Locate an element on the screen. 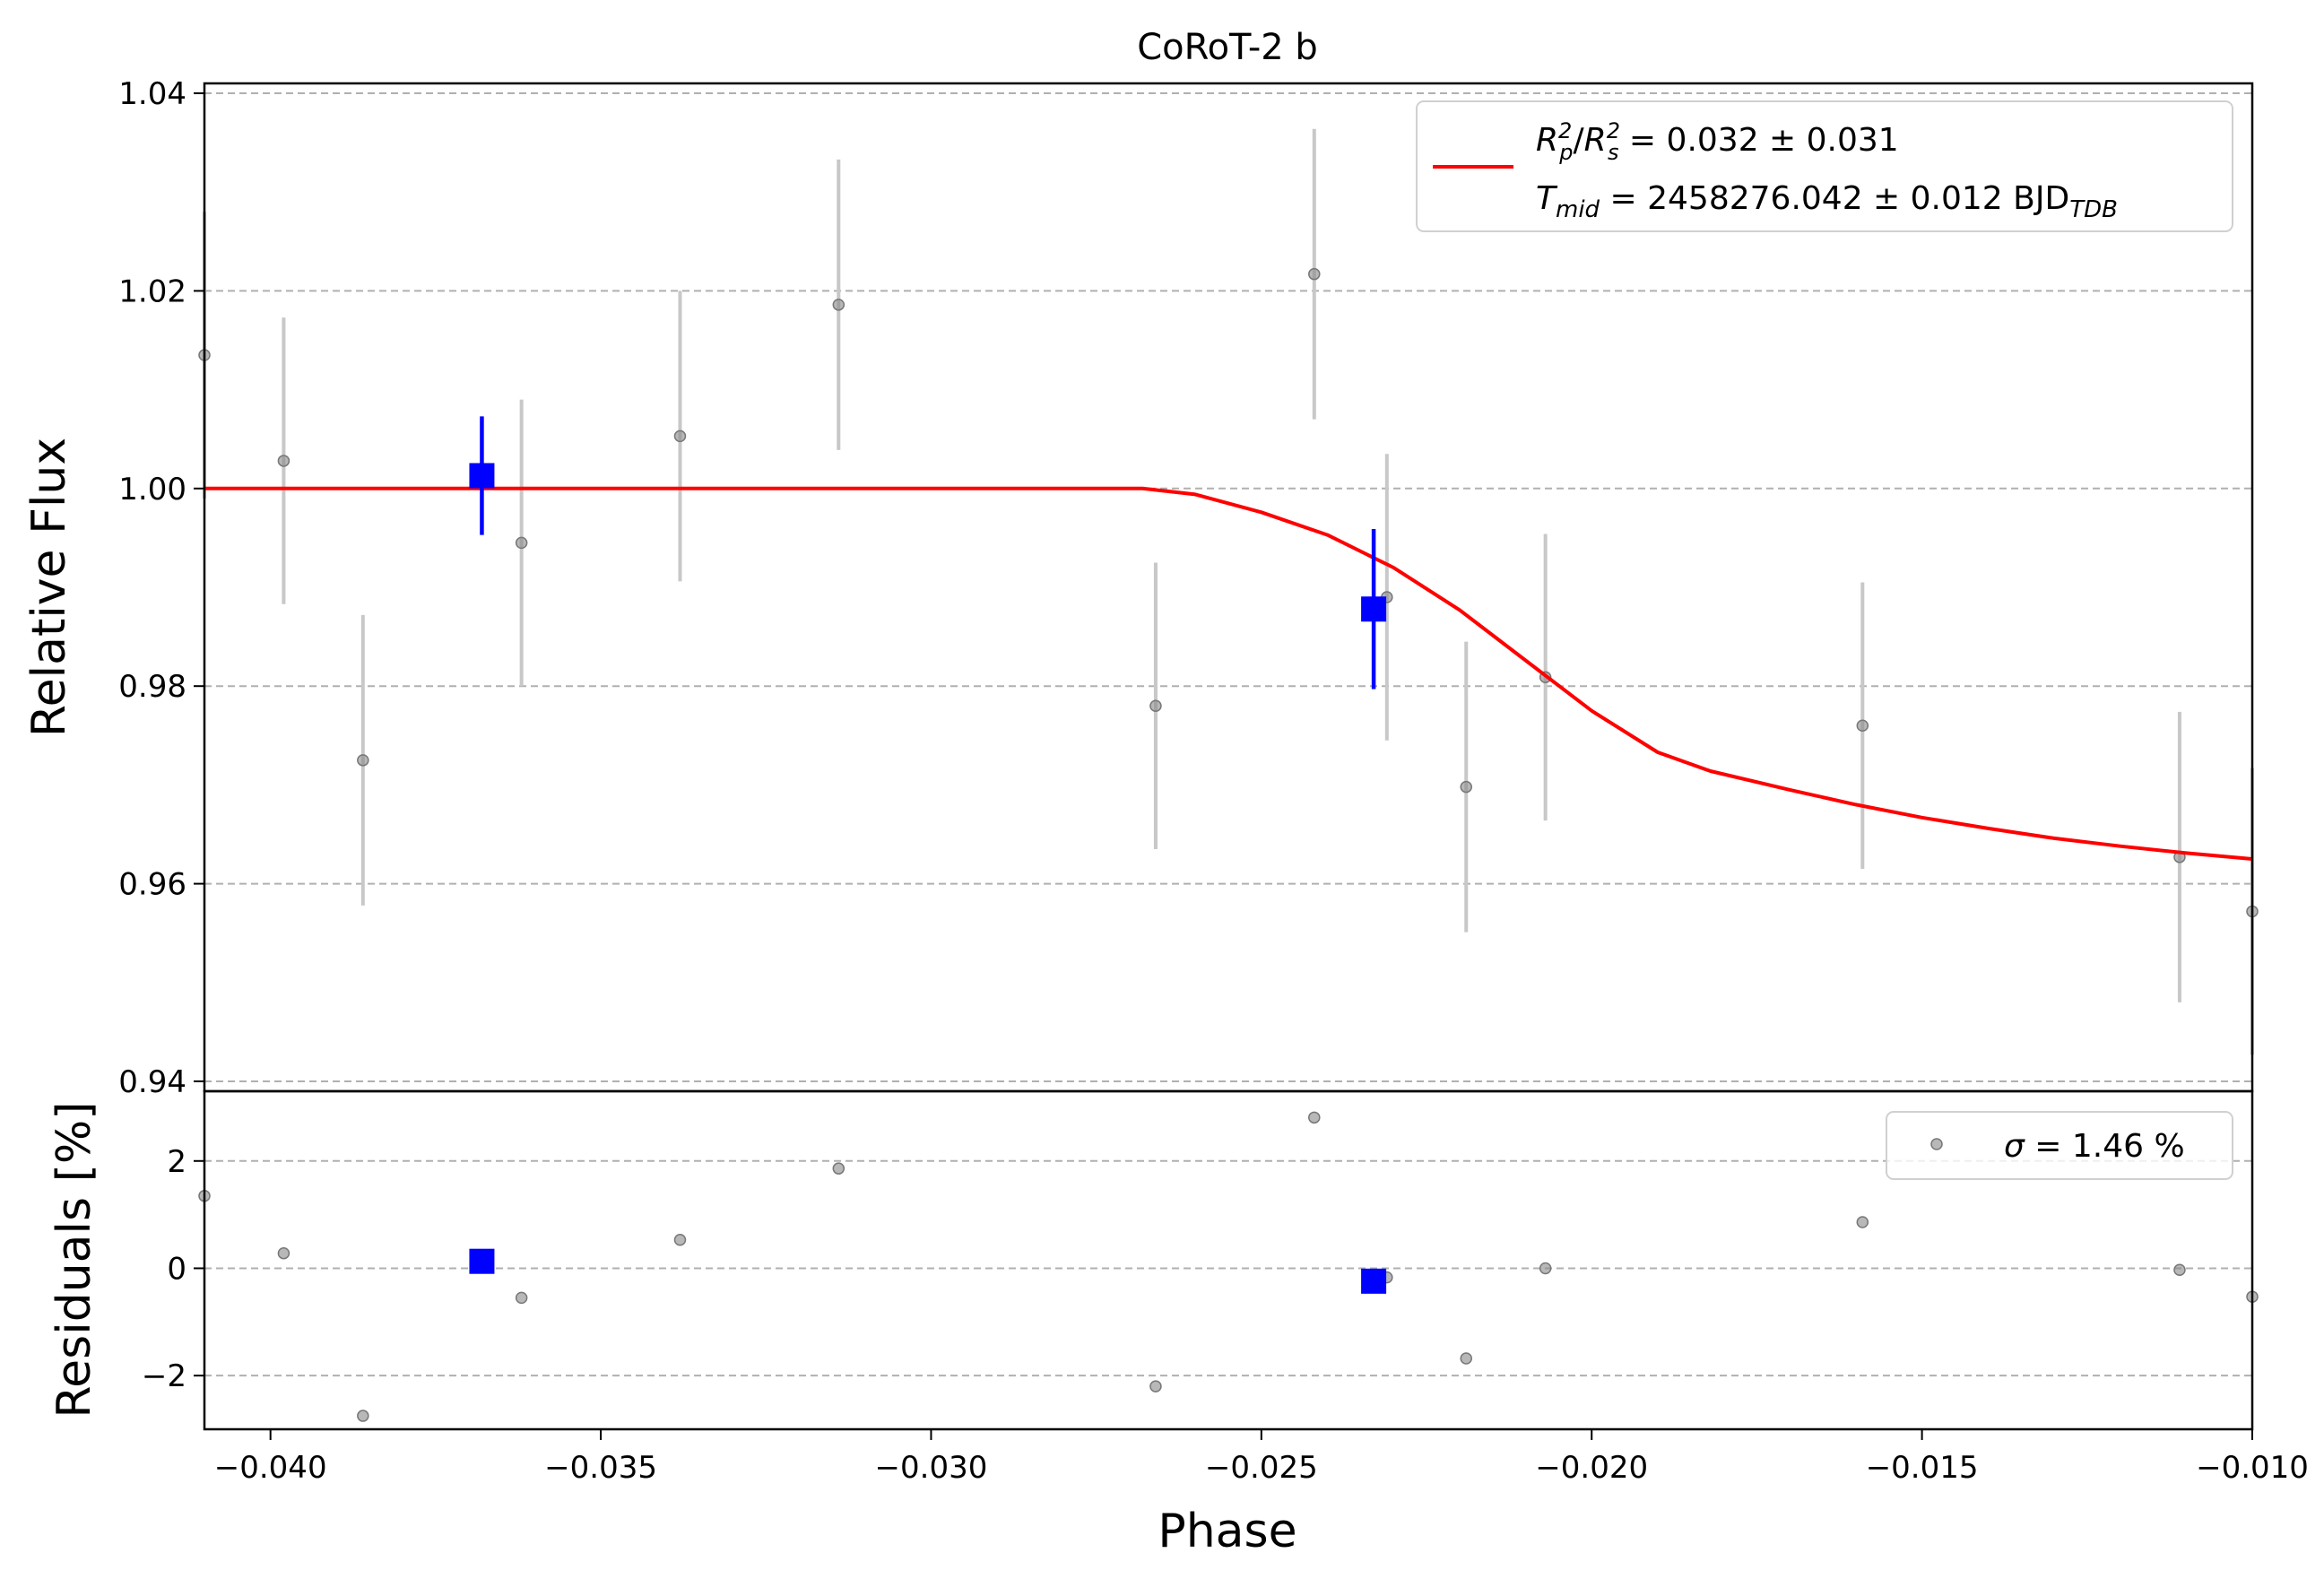 This screenshot has width=2324, height=1579. flux-legend-box is located at coordinates (1824, 166).